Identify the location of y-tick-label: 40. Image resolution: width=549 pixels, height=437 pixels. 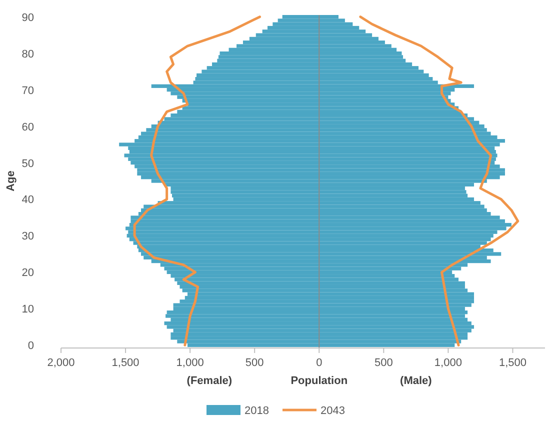
(28, 200).